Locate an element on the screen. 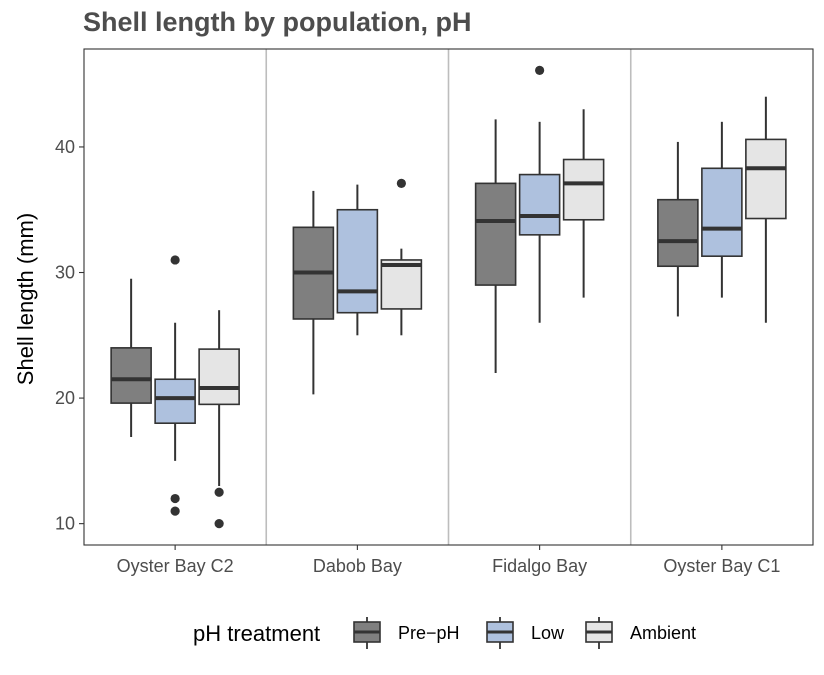  y-tick-label: 20 is located at coordinates (65, 398).